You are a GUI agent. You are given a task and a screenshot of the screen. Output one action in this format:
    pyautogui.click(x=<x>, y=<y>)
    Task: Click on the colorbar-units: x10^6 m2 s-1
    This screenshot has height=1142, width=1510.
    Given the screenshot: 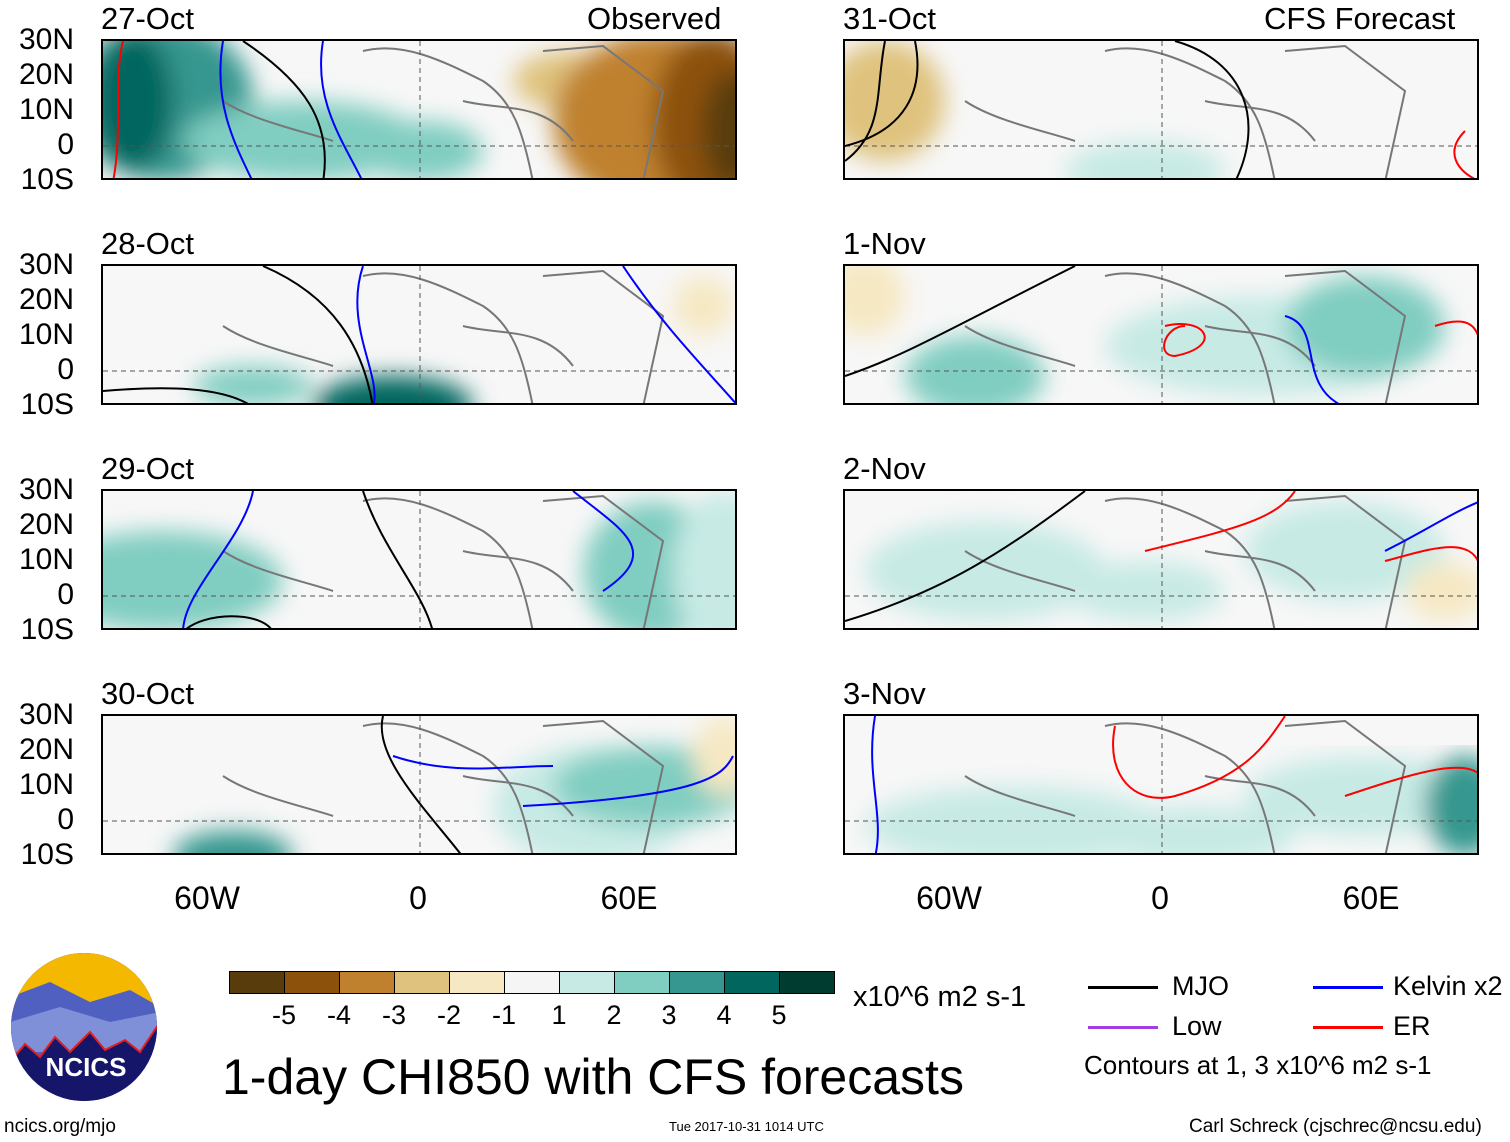 What is the action you would take?
    pyautogui.click(x=940, y=997)
    